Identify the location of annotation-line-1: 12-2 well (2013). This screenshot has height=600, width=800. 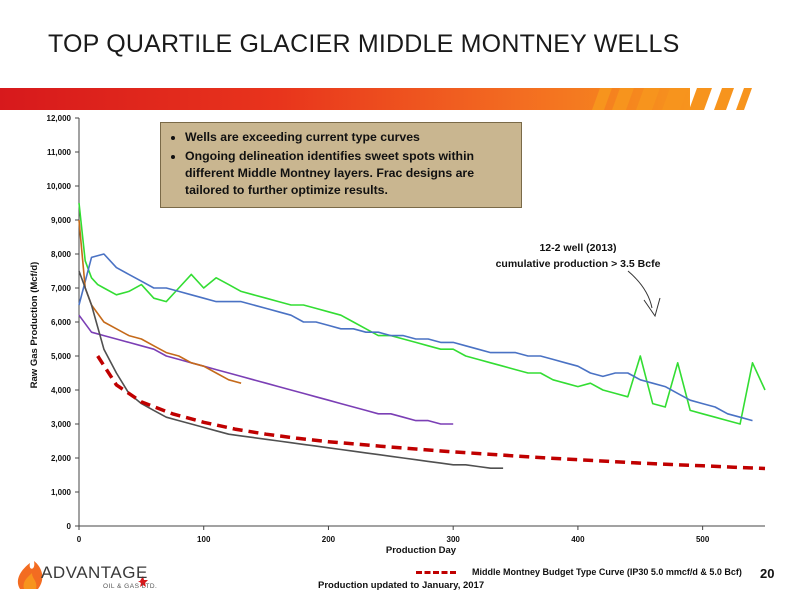
(578, 248).